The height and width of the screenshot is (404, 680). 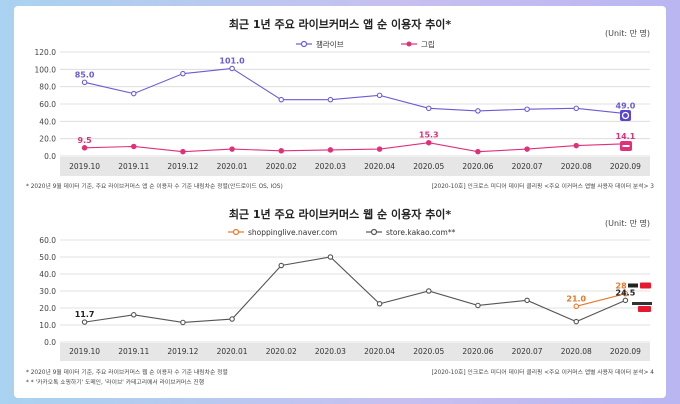 What do you see at coordinates (281, 166) in the screenshot?
I see `chart1-x-tick-label: 2020.02` at bounding box center [281, 166].